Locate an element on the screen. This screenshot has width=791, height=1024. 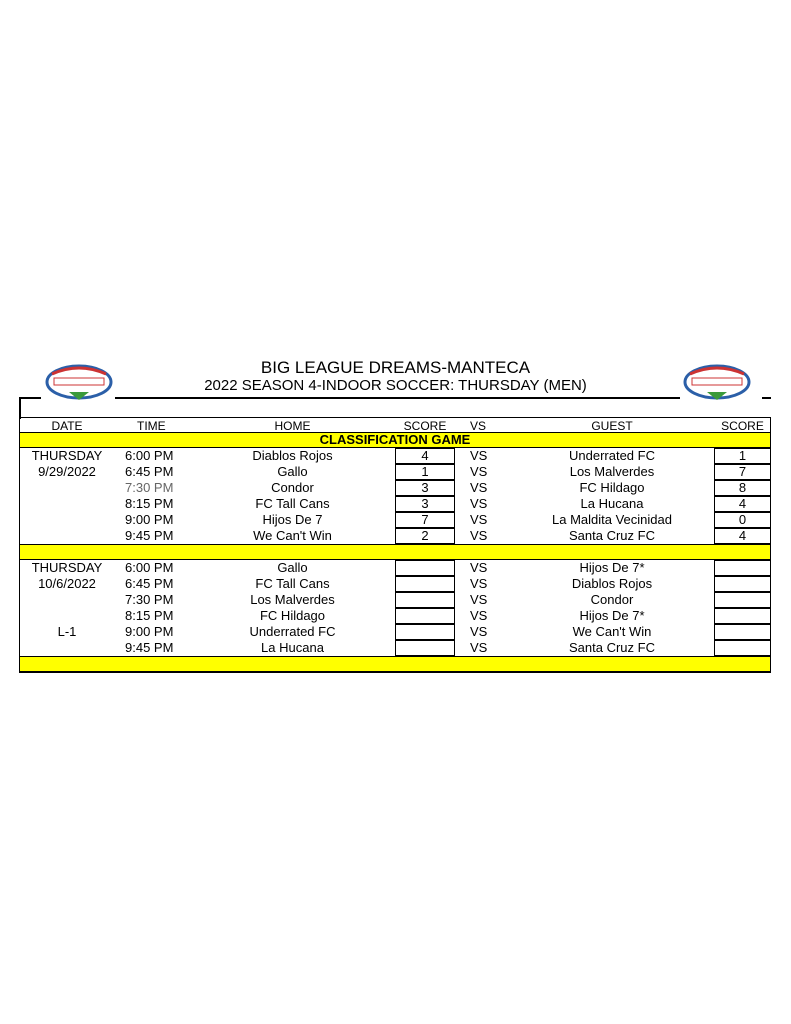
col-home: HOME is located at coordinates (292, 426).